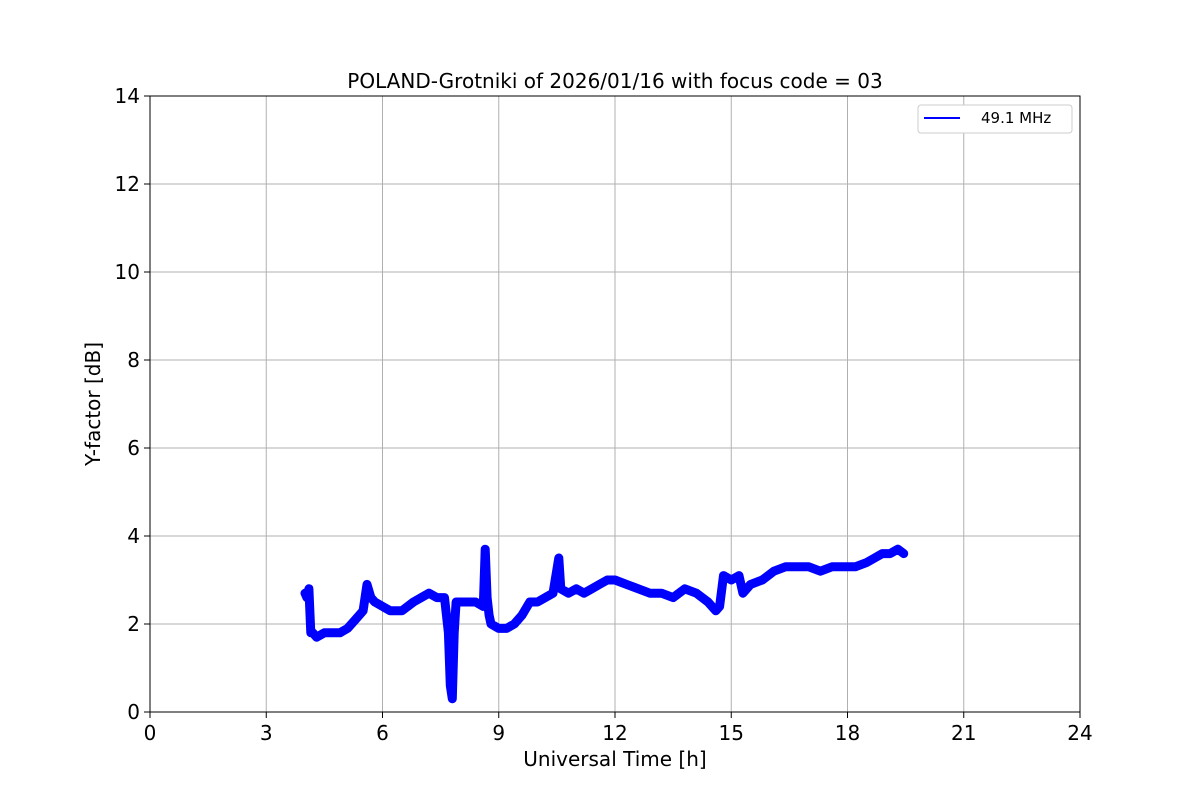 Image resolution: width=1200 pixels, height=800 pixels. What do you see at coordinates (133, 624) in the screenshot?
I see `y-tick-label: 2` at bounding box center [133, 624].